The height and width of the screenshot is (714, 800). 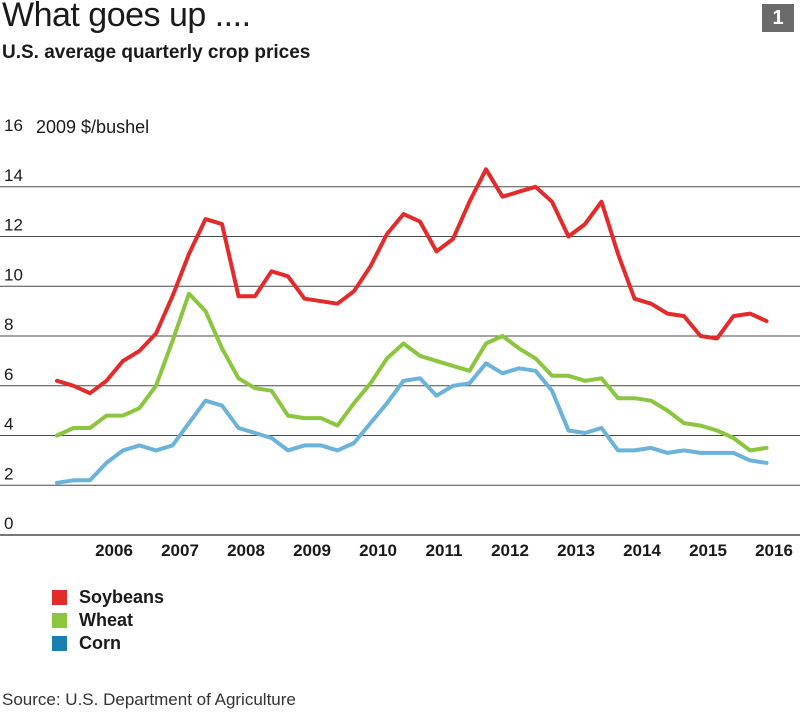 I want to click on x-tick-label-2008: 2008, so click(x=246, y=550).